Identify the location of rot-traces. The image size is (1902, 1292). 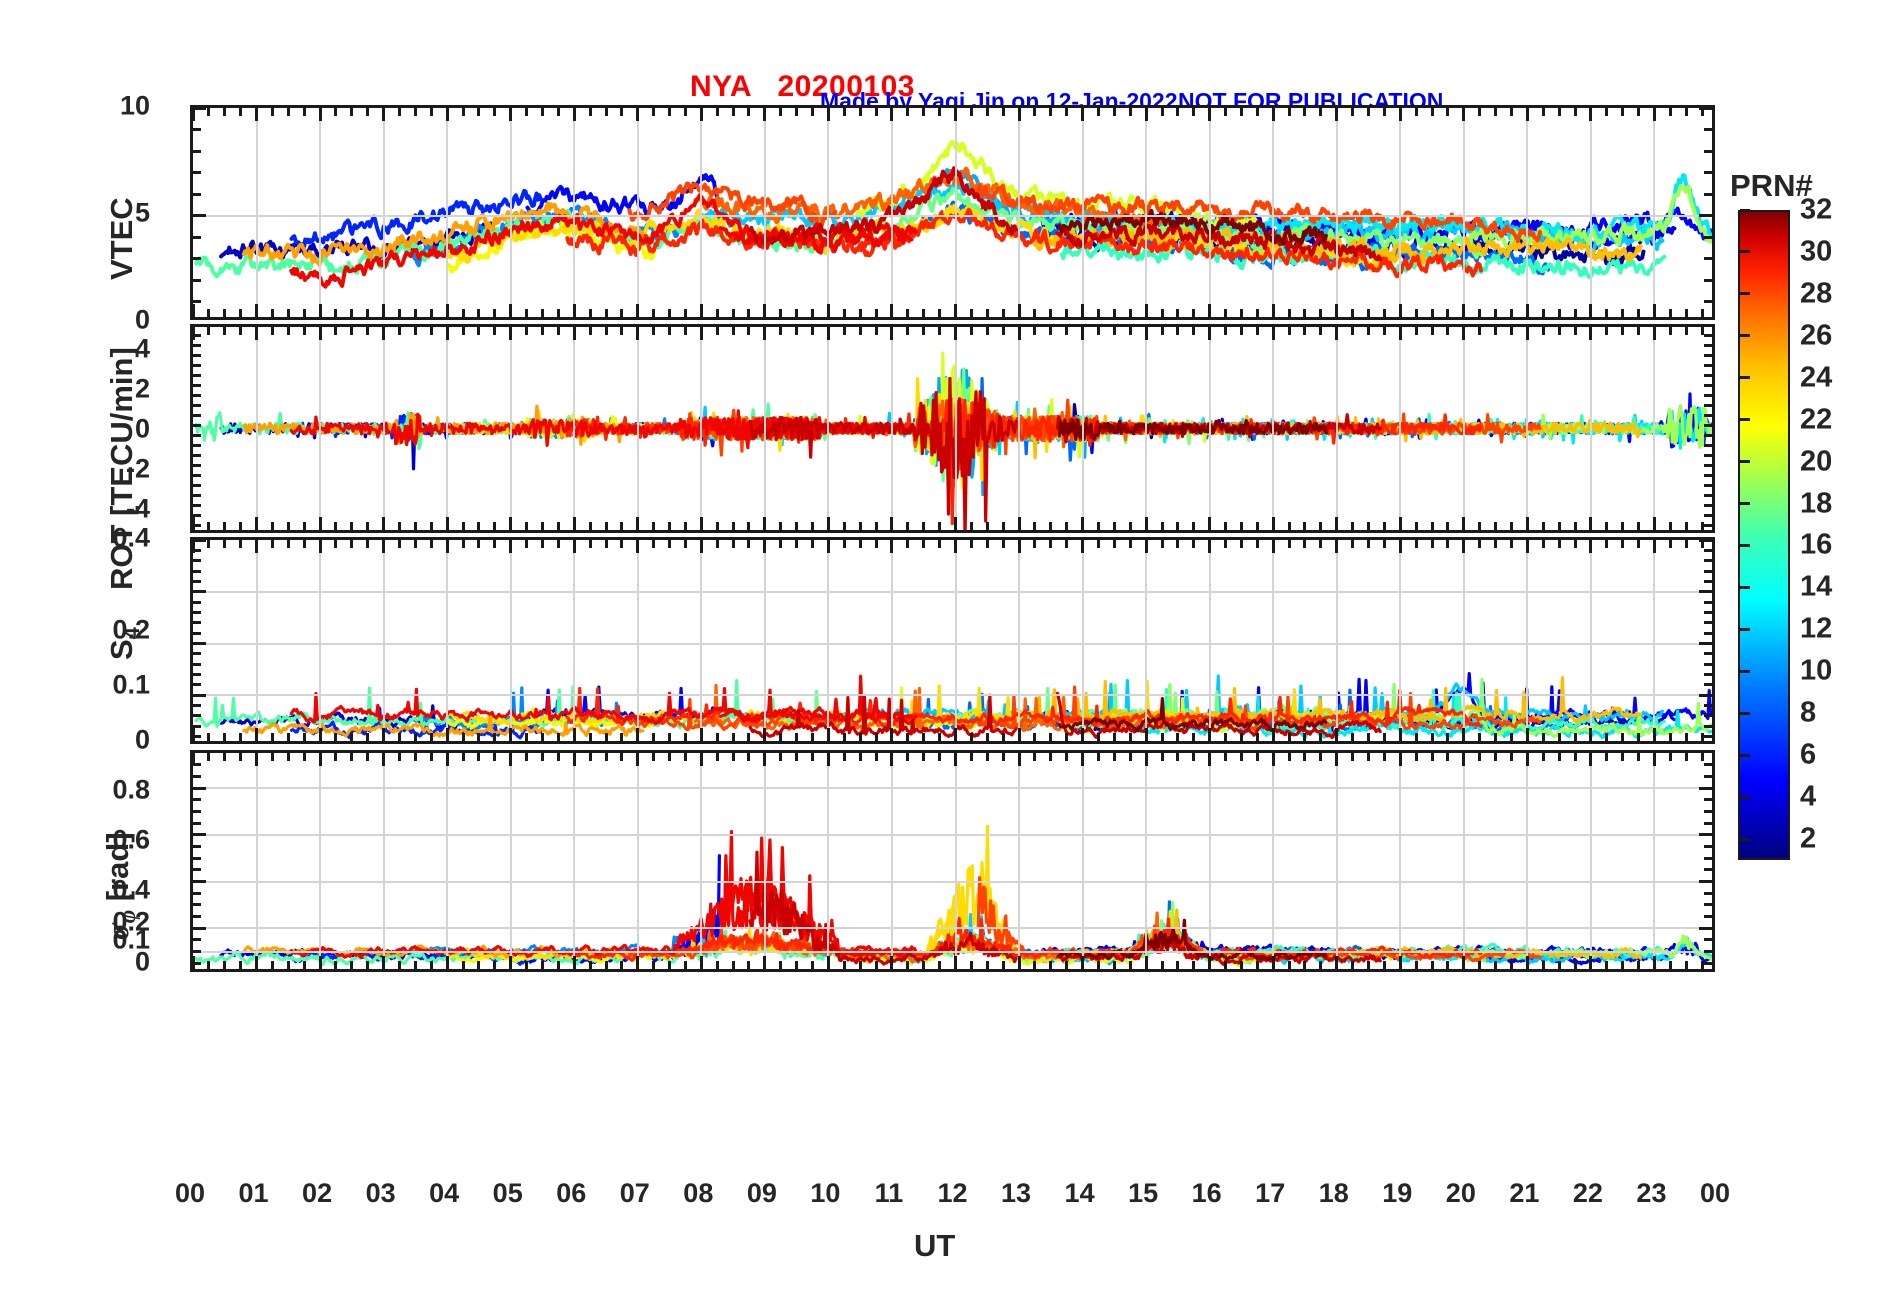
(953, 440).